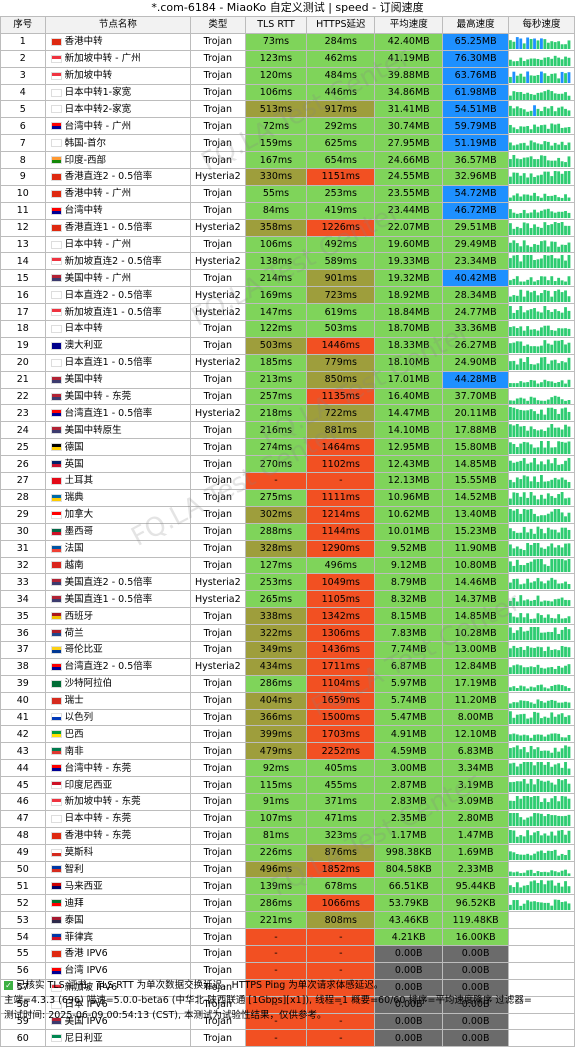 The width and height of the screenshot is (575, 1047). I want to click on avg-speed: 23.44MB, so click(409, 210).